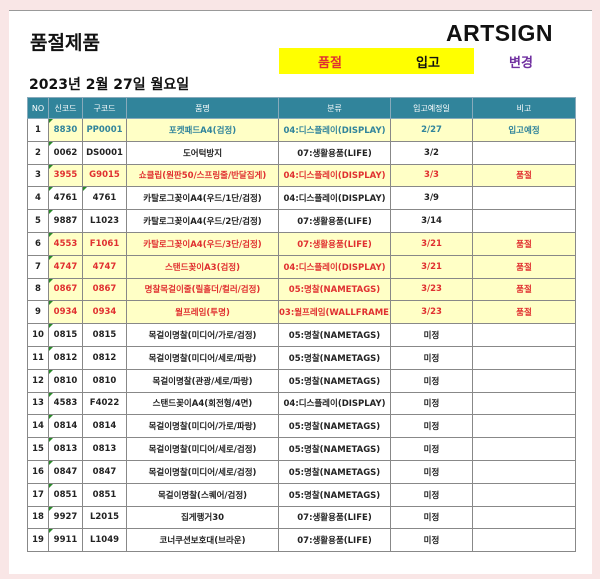  What do you see at coordinates (104, 449) in the screenshot?
I see `cell-old-code: 0813` at bounding box center [104, 449].